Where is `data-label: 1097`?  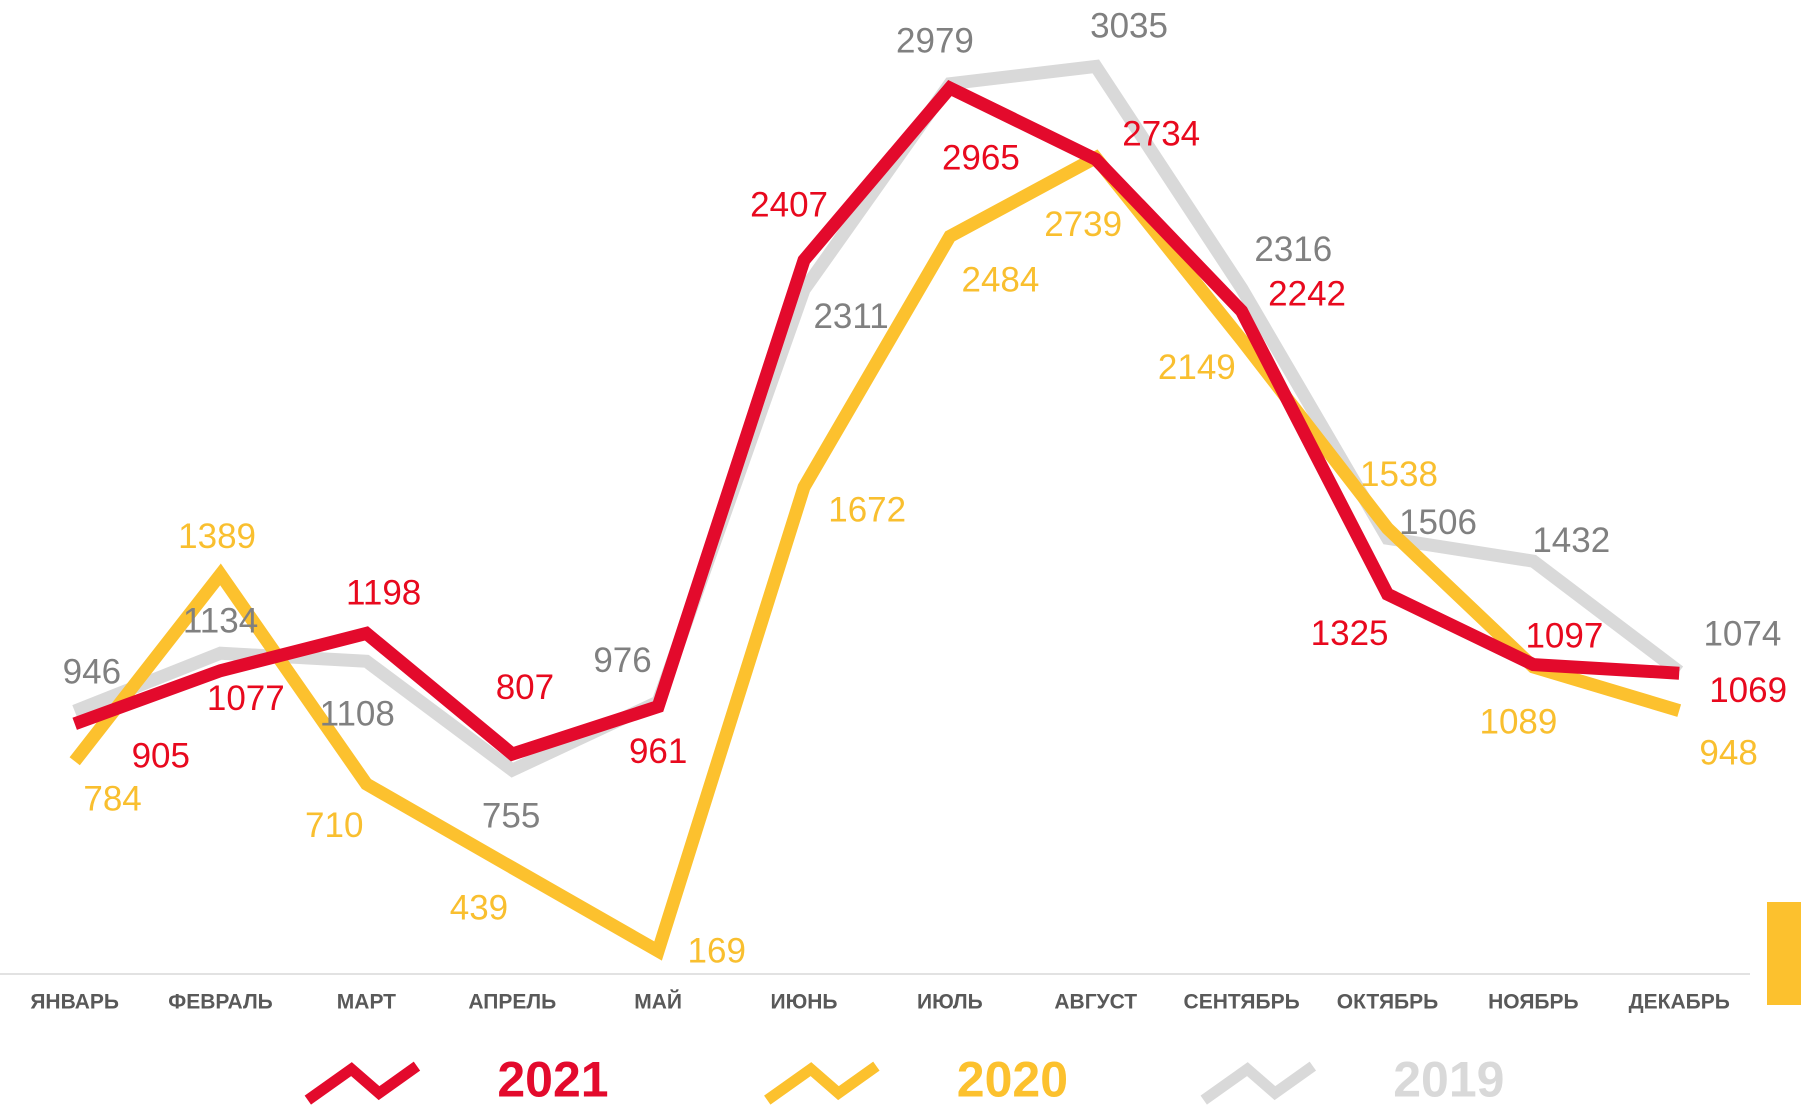 data-label: 1097 is located at coordinates (1564, 635).